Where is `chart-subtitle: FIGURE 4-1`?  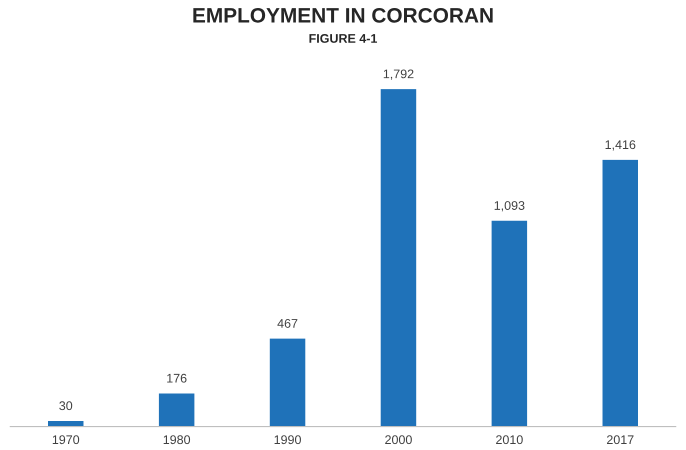
chart-subtitle: FIGURE 4-1 is located at coordinates (343, 38).